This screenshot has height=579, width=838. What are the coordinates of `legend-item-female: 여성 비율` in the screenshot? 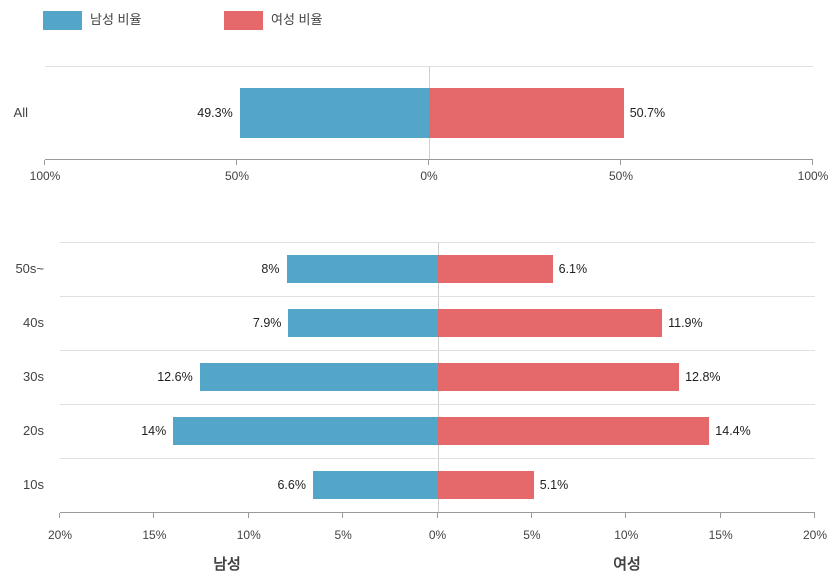 It's located at (273, 20).